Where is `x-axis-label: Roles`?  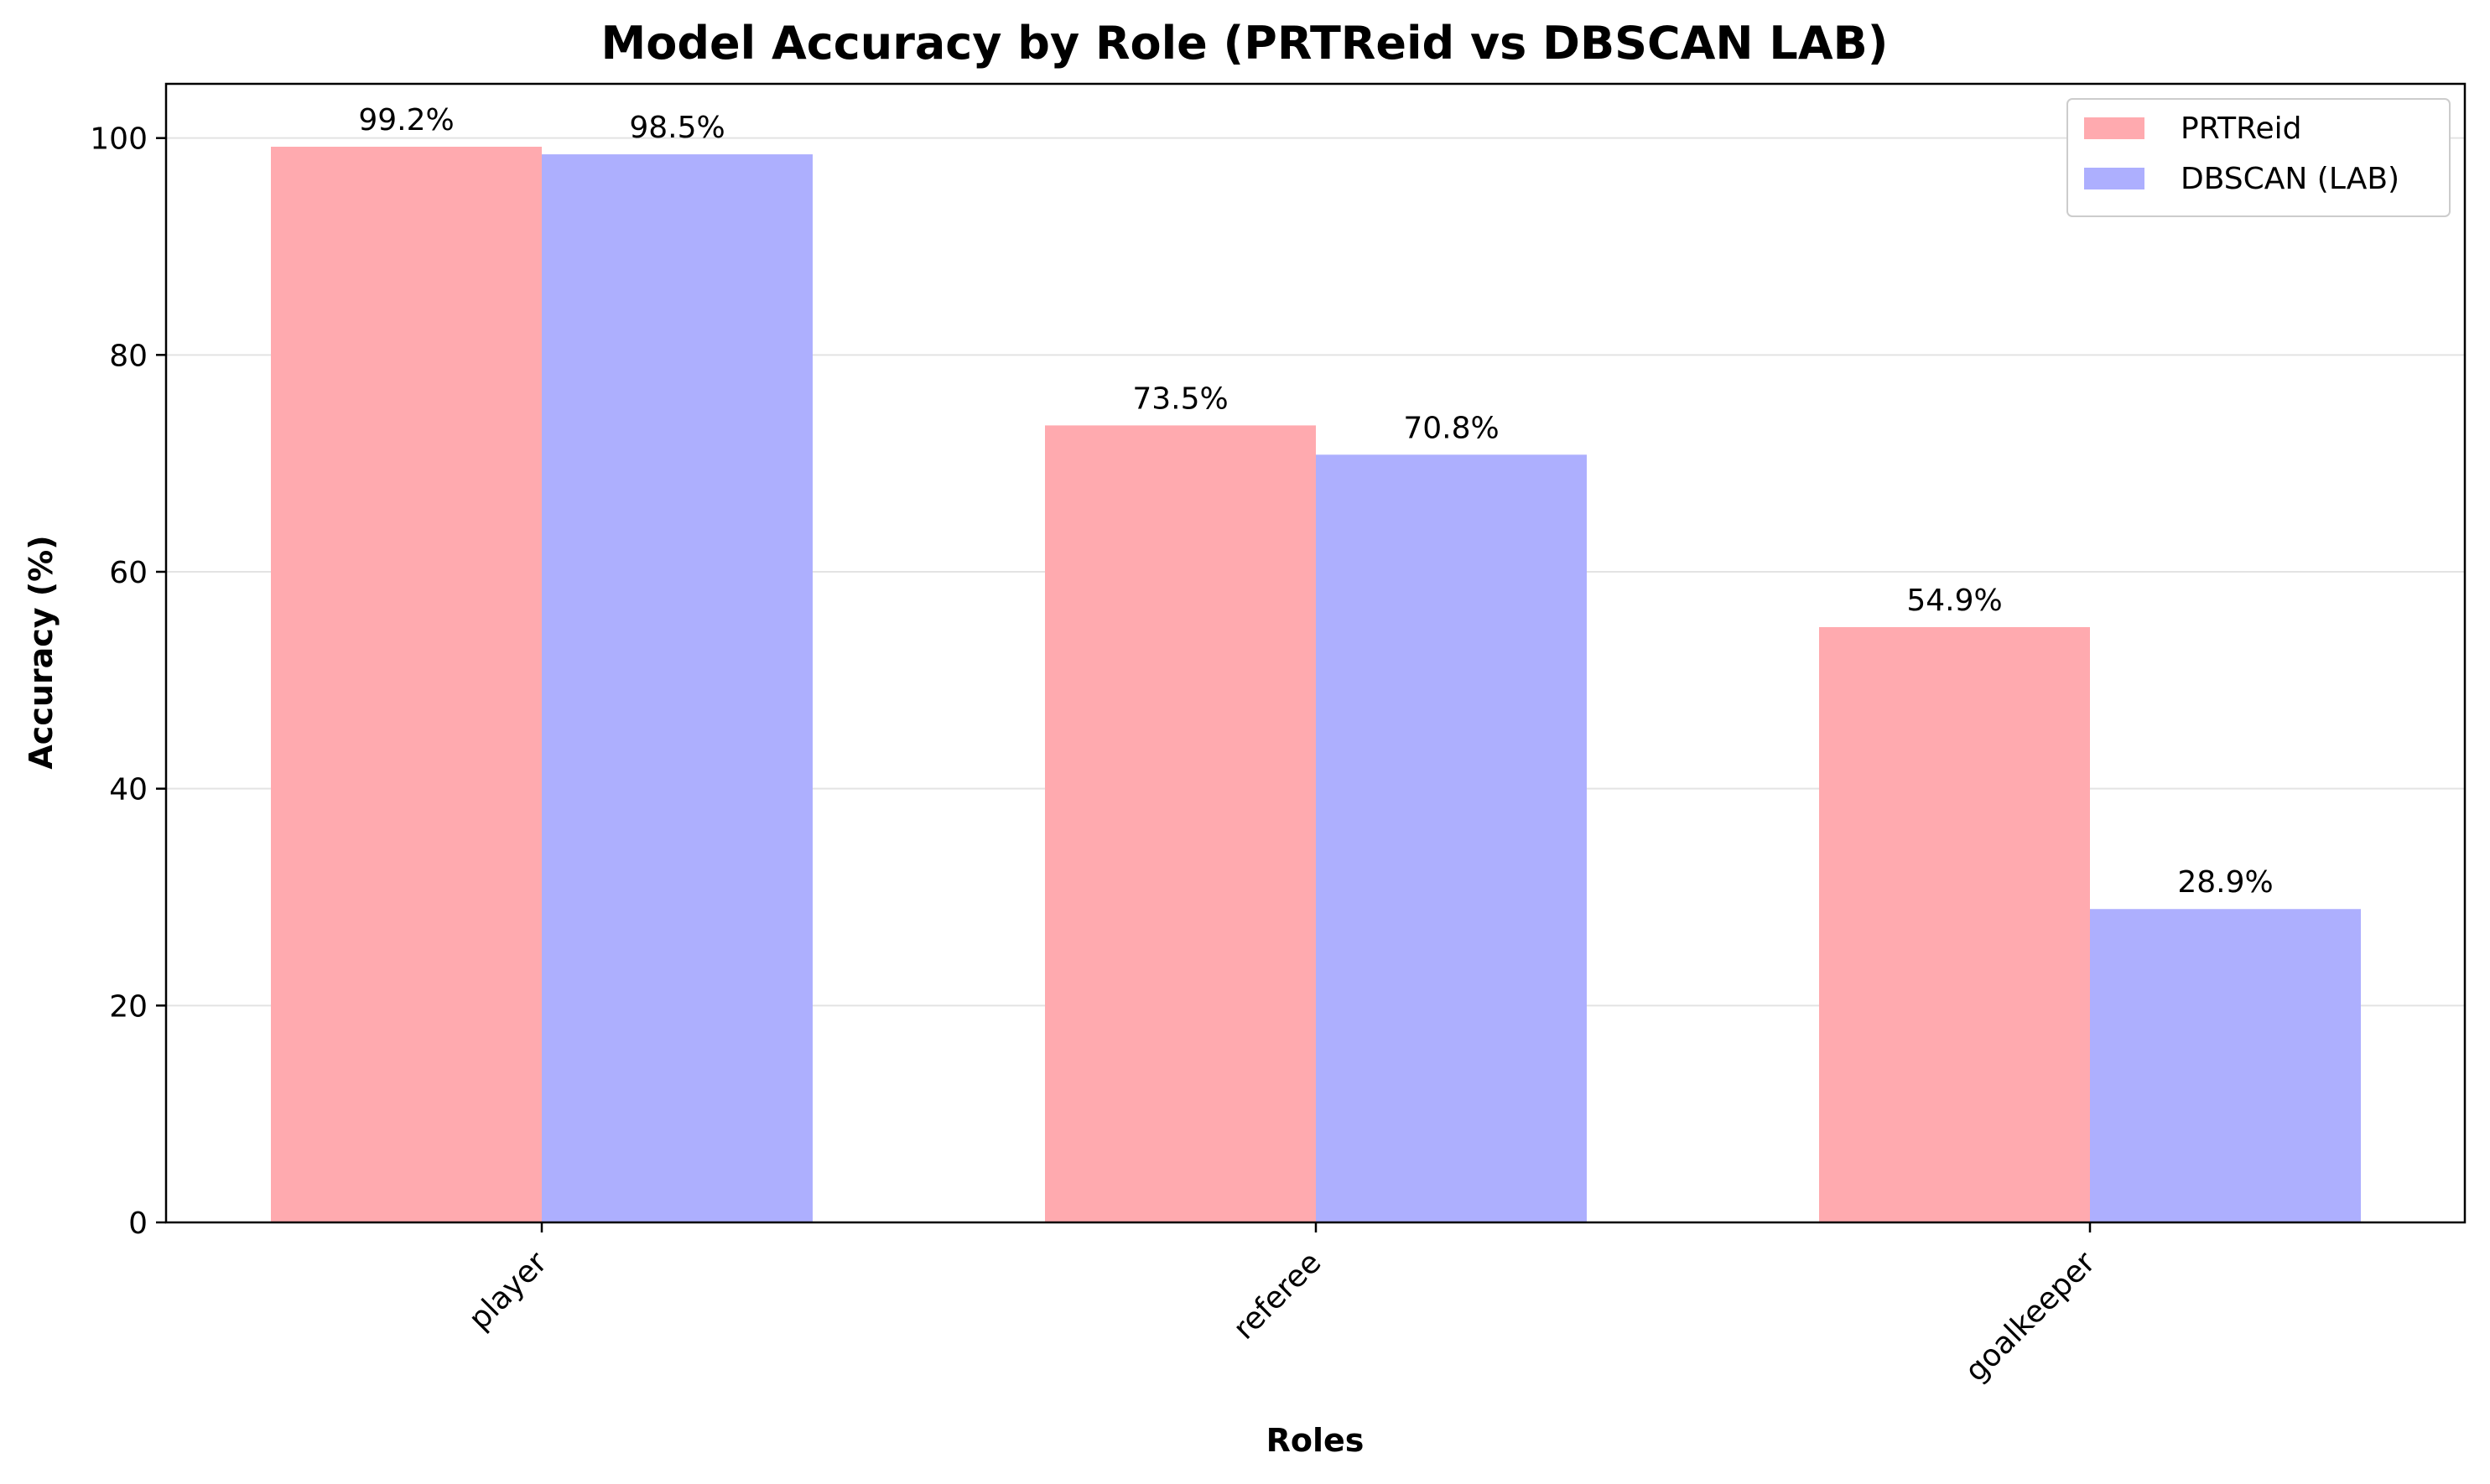 x-axis-label: Roles is located at coordinates (1315, 1440).